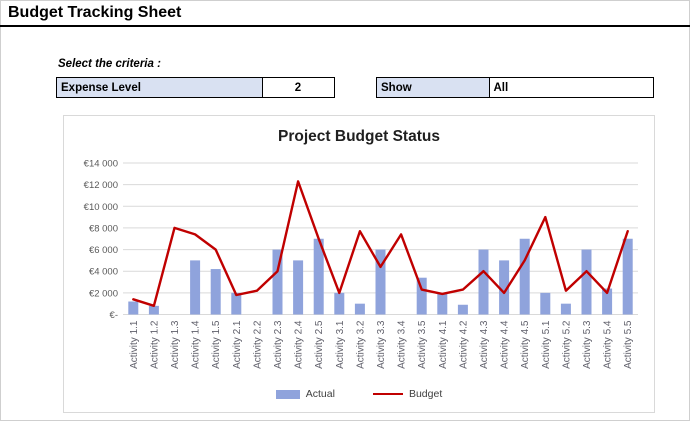 The height and width of the screenshot is (421, 690). I want to click on y-axis-tick-label: €-, so click(114, 315).